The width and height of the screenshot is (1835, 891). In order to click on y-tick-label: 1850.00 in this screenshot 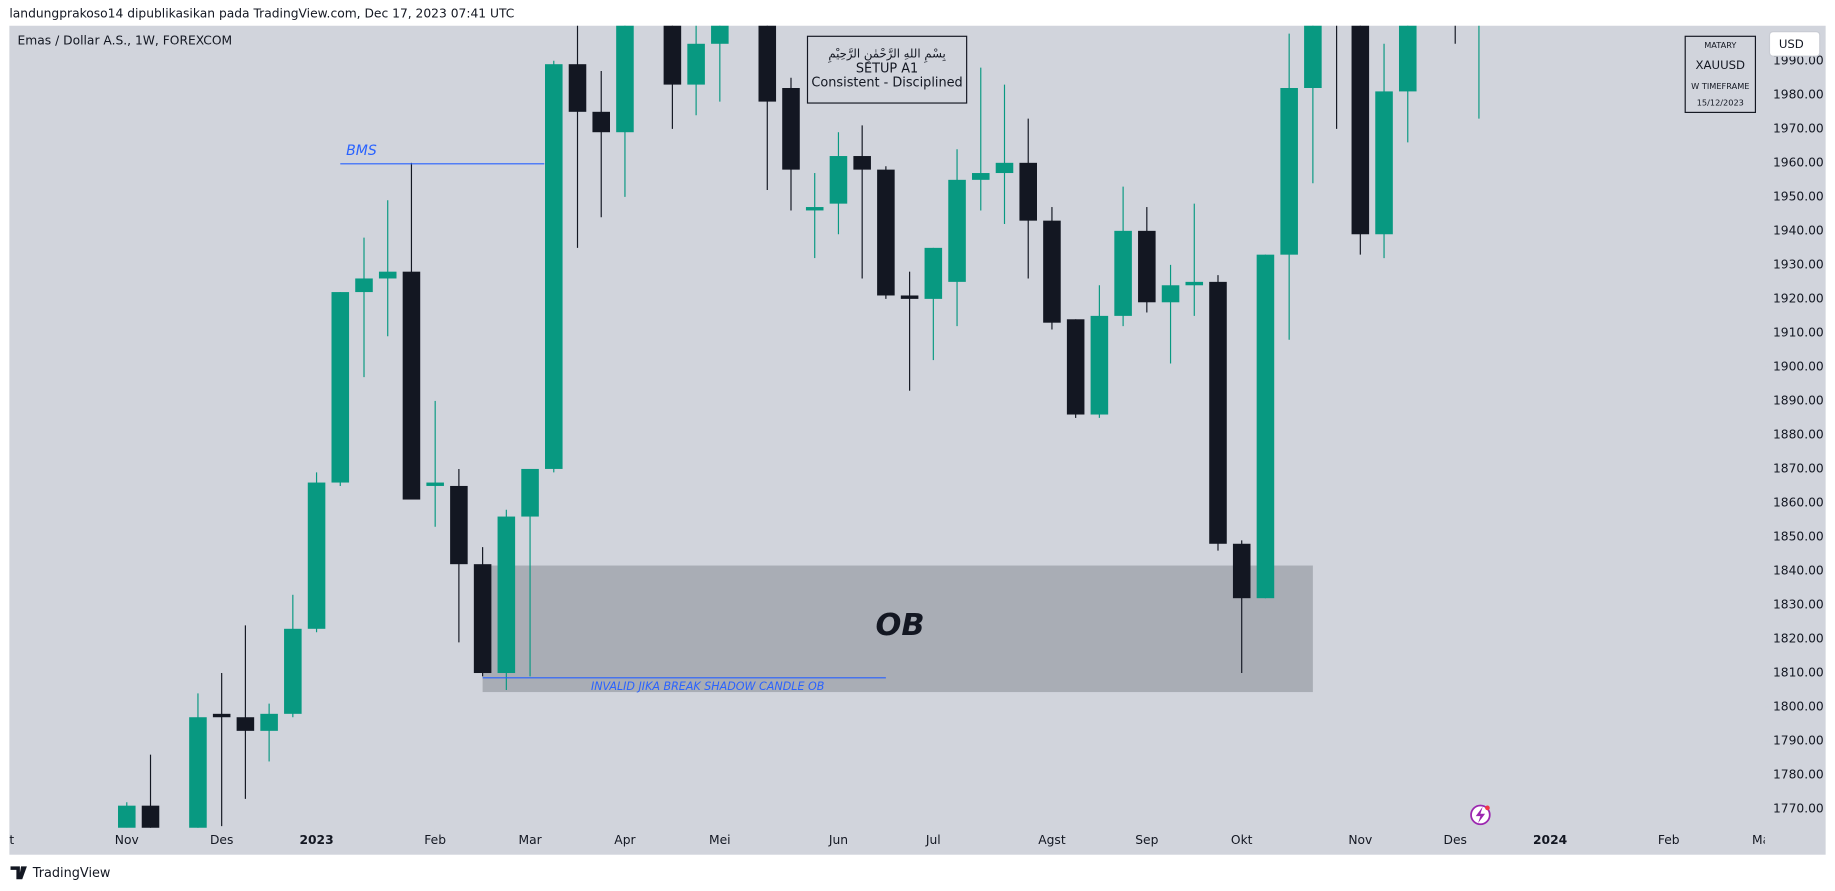, I will do `click(1798, 536)`.